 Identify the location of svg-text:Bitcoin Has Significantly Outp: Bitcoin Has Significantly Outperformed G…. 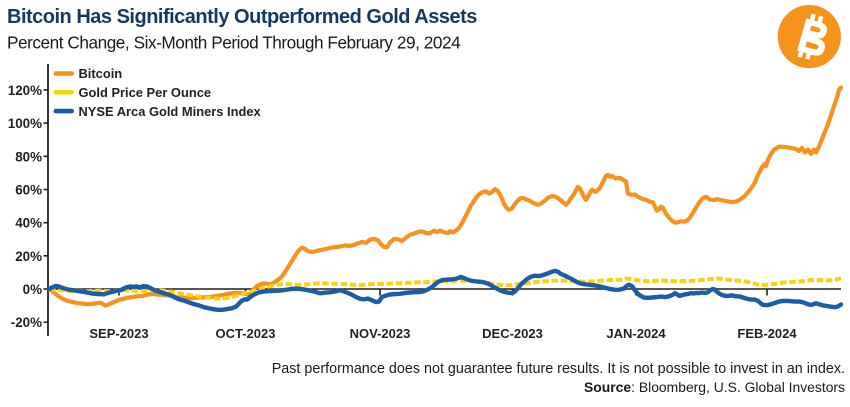
(242, 17).